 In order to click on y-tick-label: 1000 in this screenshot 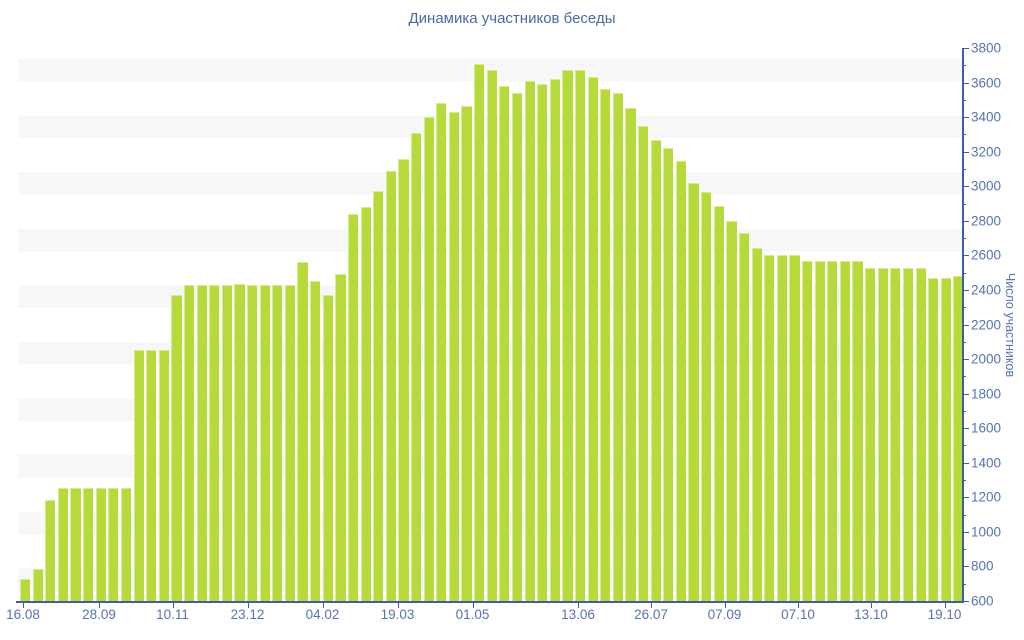, I will do `click(986, 532)`.